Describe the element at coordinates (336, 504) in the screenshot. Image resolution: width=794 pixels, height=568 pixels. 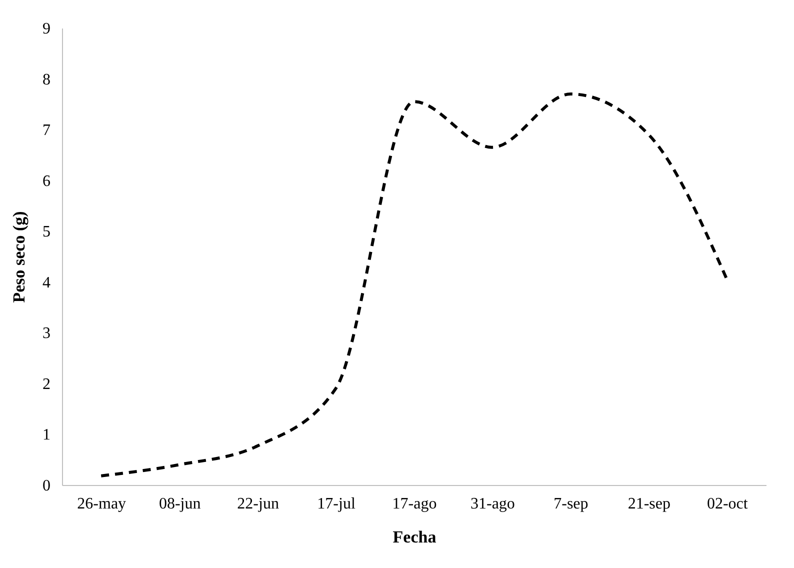
I see `x-tick-label: 17-jul` at that location.